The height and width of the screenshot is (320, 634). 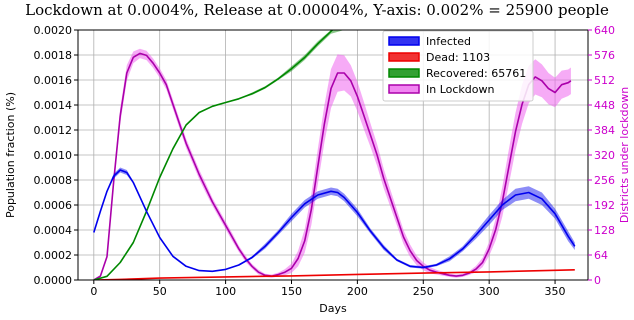 I want to click on y-axis-right-label: Districts under lockdown, so click(x=624, y=155).